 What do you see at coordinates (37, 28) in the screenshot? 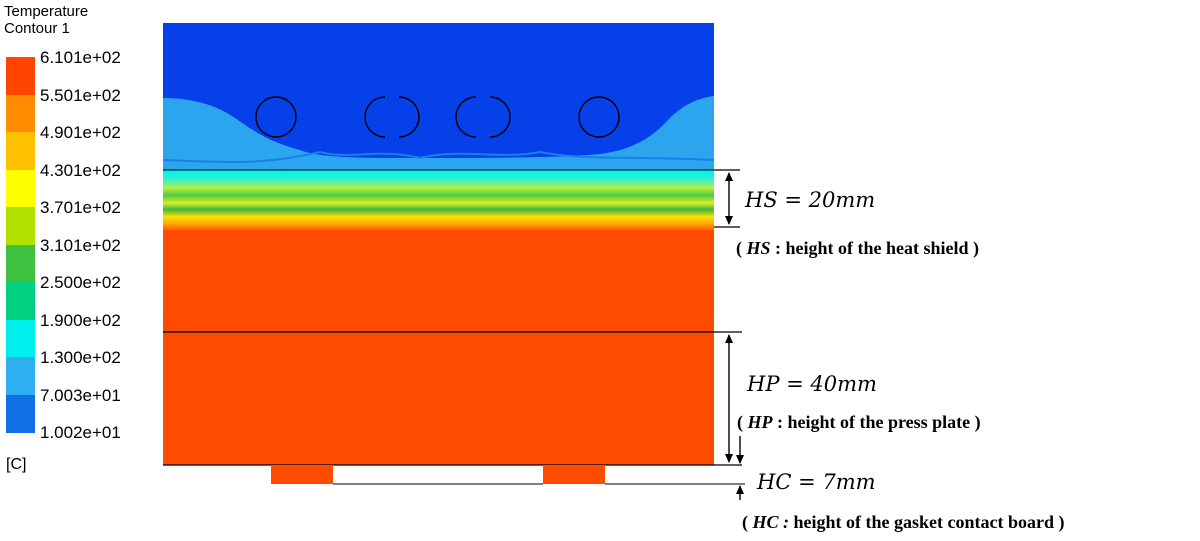
I see `legend-title-line2: Contour 1` at bounding box center [37, 28].